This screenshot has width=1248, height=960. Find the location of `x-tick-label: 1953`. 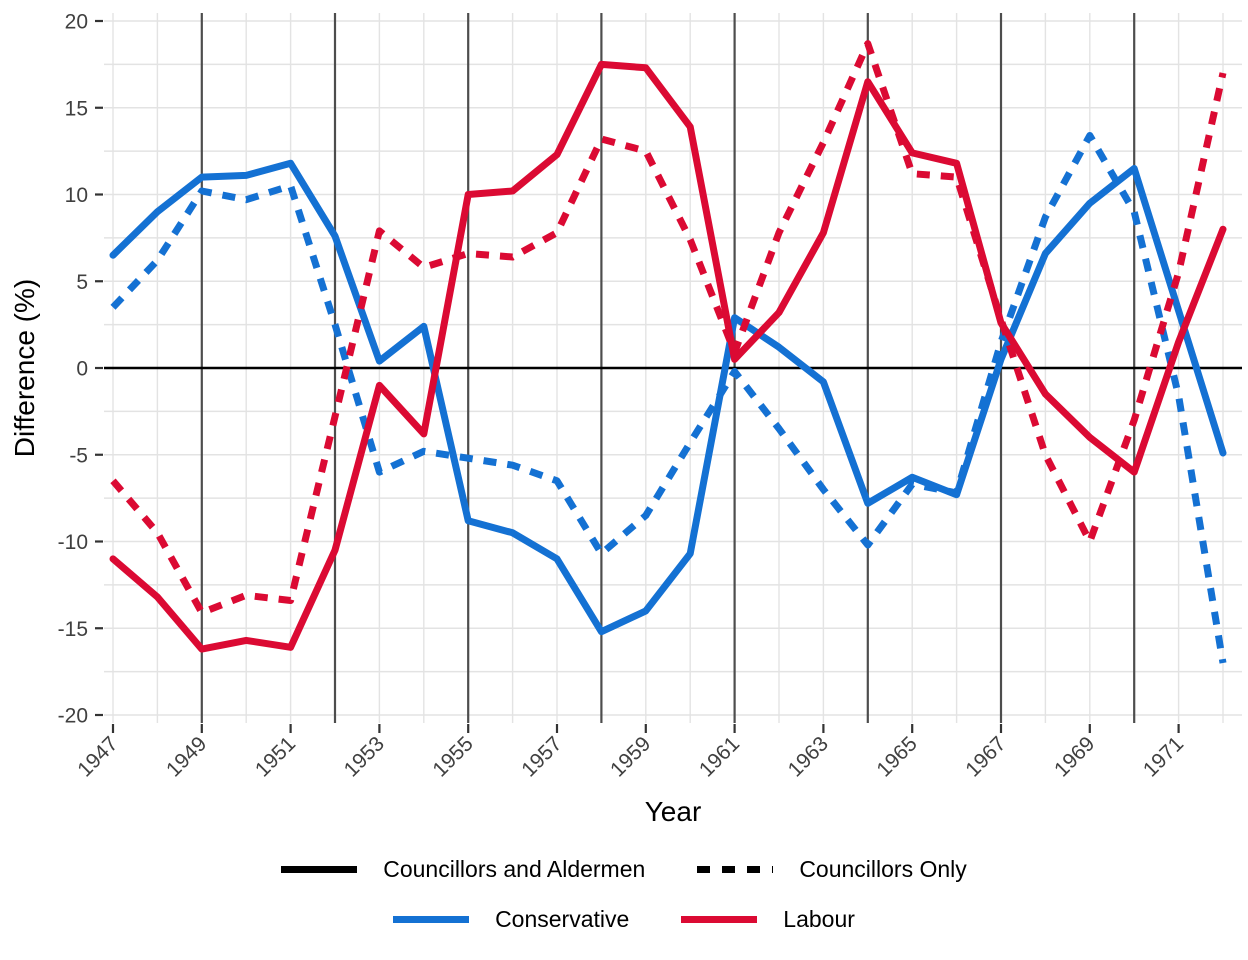

x-tick-label: 1953 is located at coordinates (364, 756).